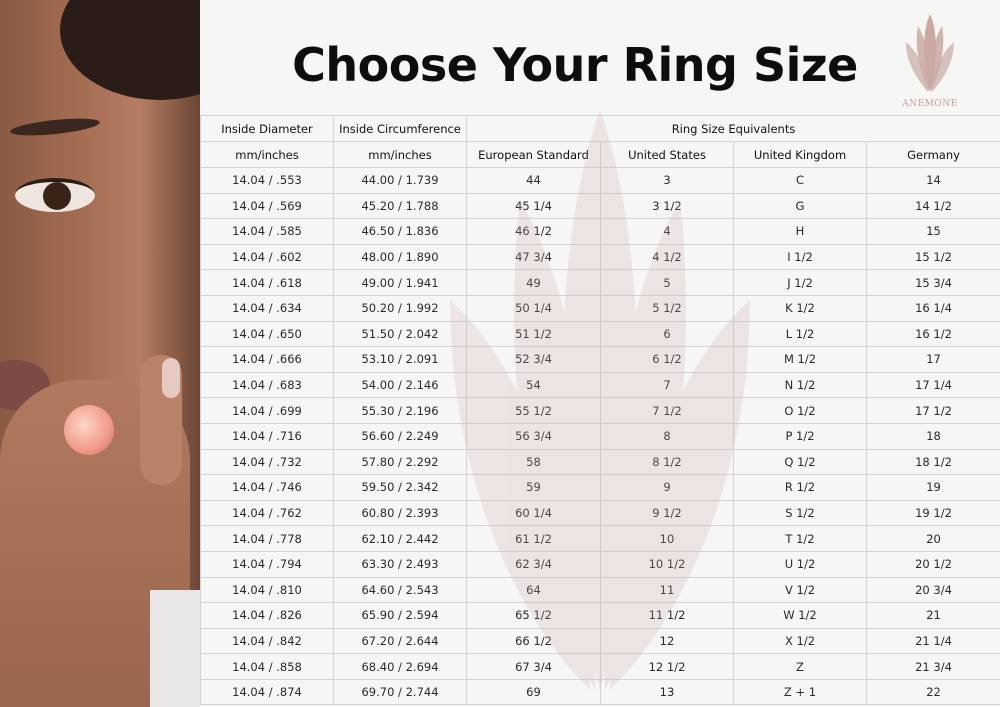  I want to click on table-cell: 45 1/4, so click(533, 206).